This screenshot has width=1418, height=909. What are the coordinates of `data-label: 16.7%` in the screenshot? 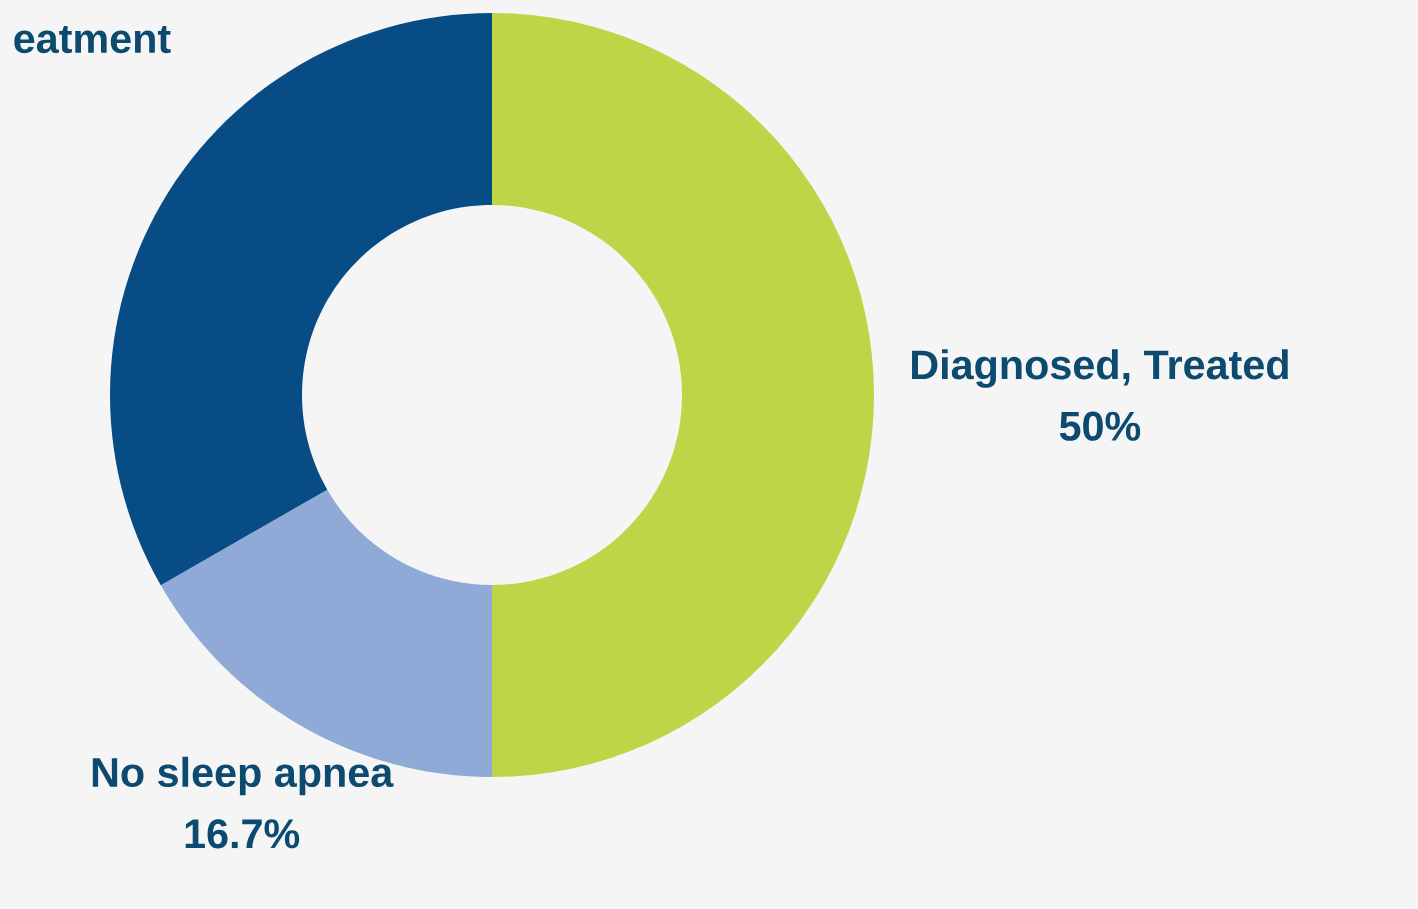 It's located at (242, 834).